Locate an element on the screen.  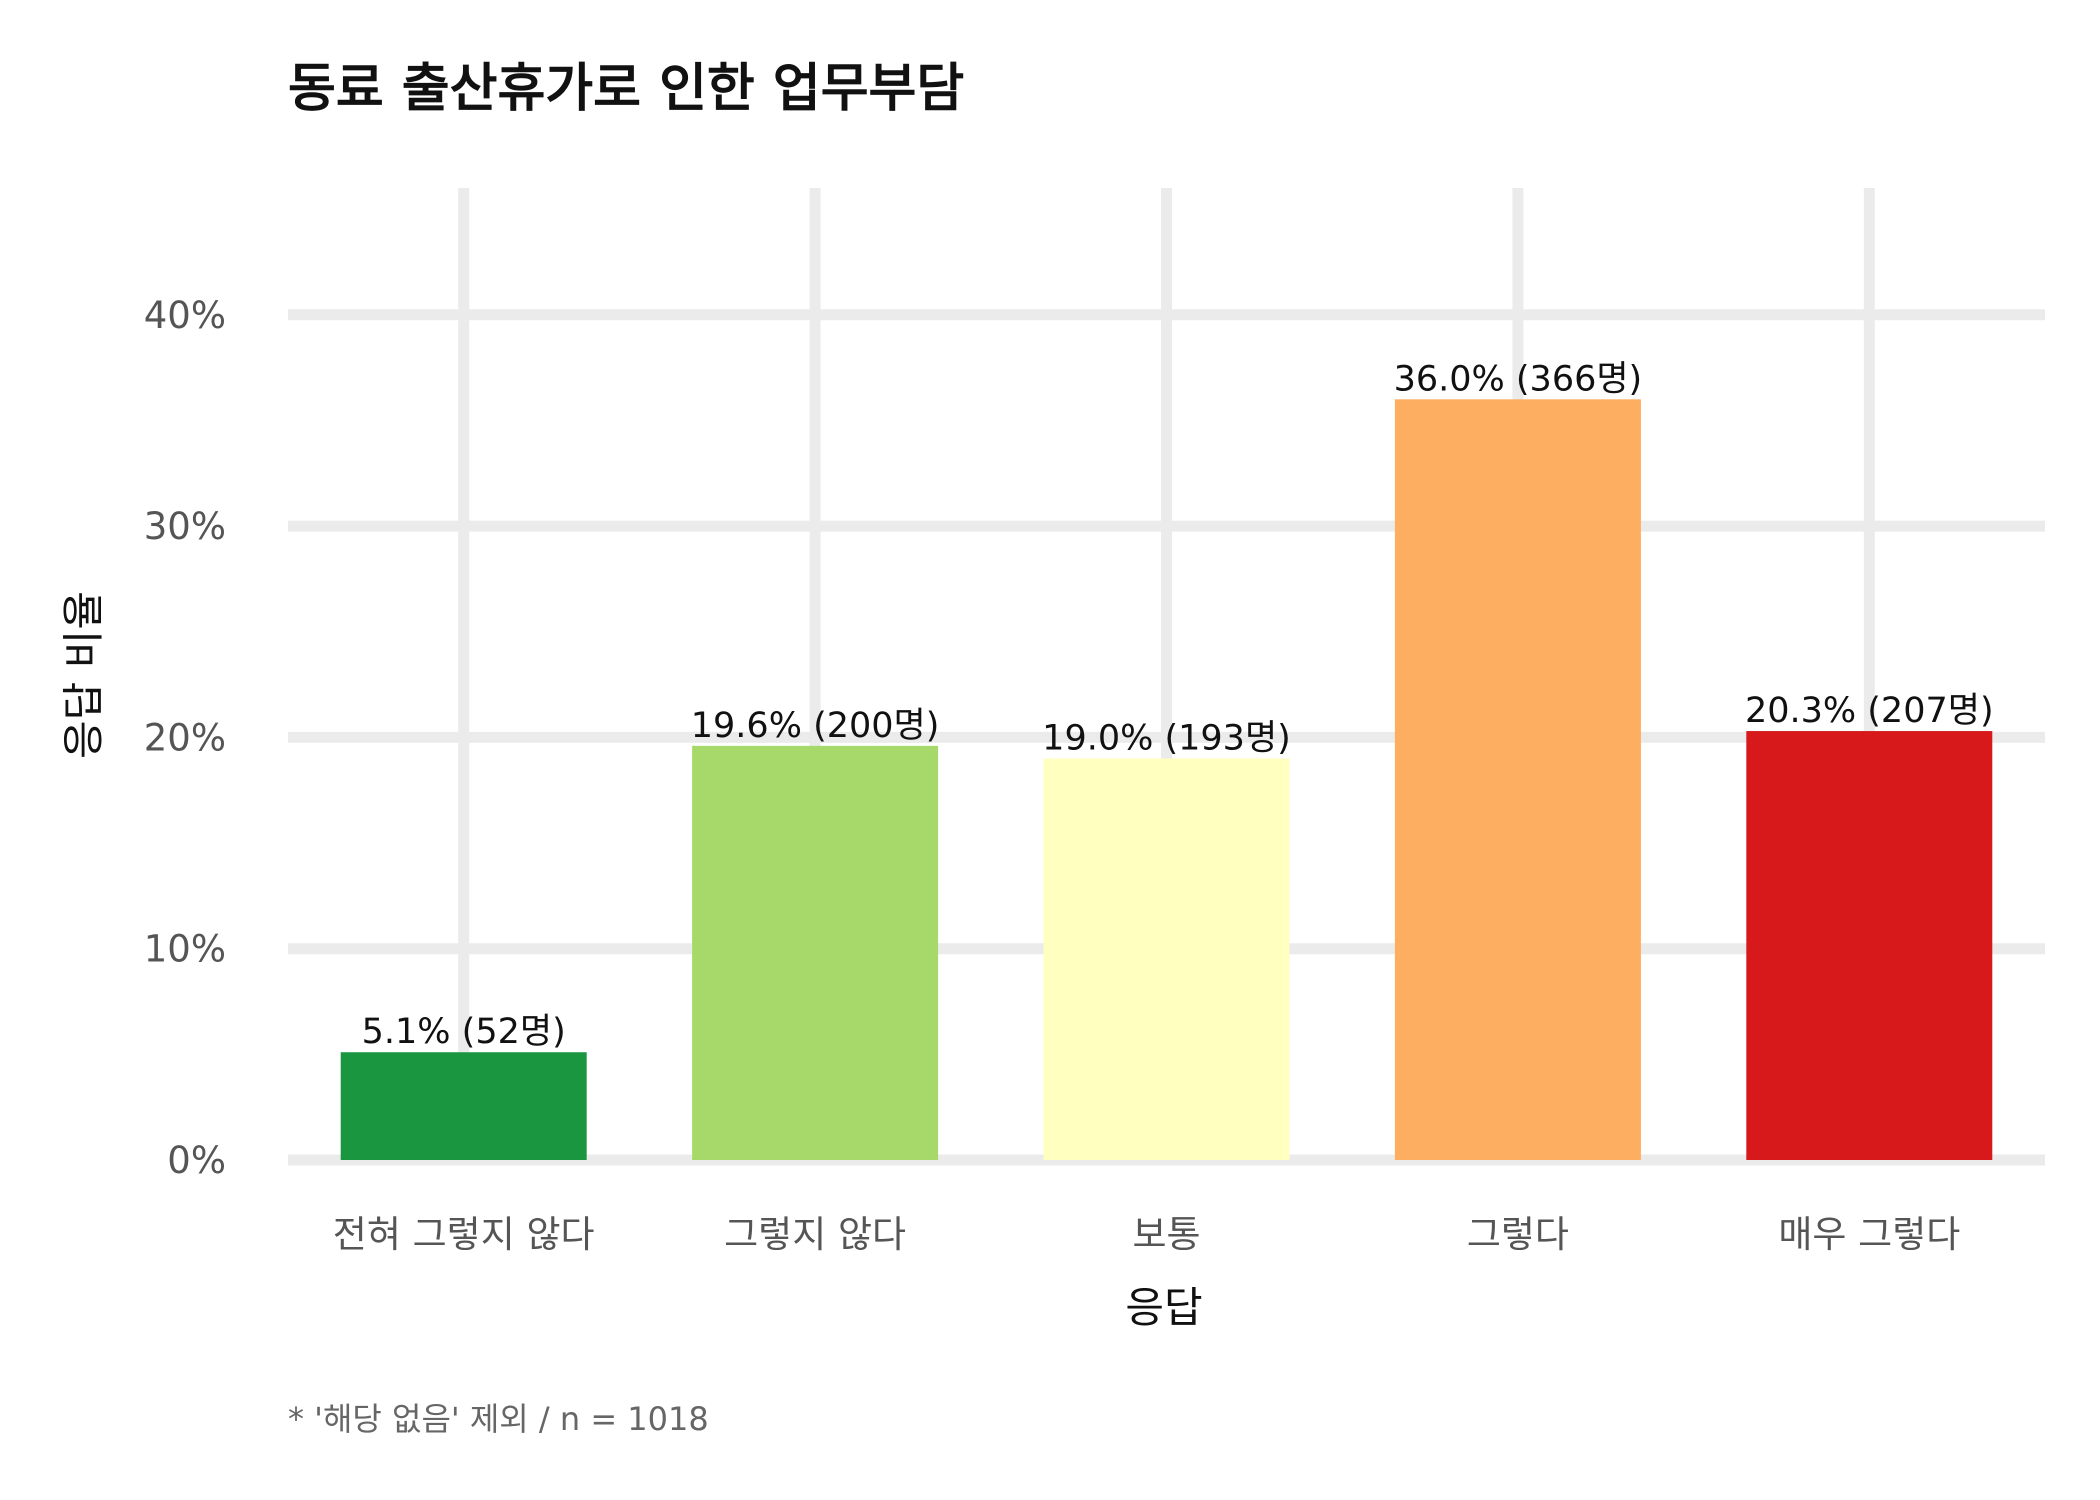
x-axis-ticks: 전혀 그렇지 않다 그렇지 않다 보통 그렇다 매우 그렇다 is located at coordinates (1146, 1234).